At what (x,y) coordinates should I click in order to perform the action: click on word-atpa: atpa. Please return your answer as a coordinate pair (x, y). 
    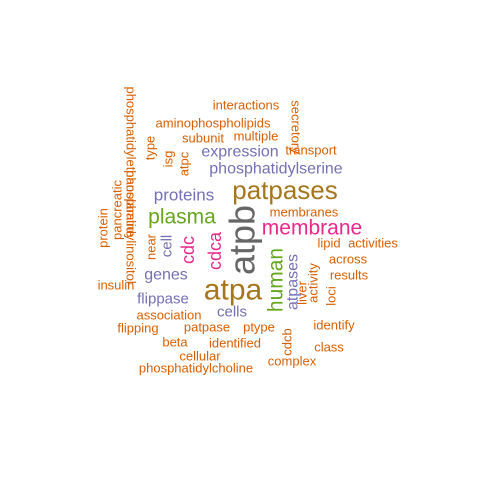
    Looking at the image, I should click on (233, 290).